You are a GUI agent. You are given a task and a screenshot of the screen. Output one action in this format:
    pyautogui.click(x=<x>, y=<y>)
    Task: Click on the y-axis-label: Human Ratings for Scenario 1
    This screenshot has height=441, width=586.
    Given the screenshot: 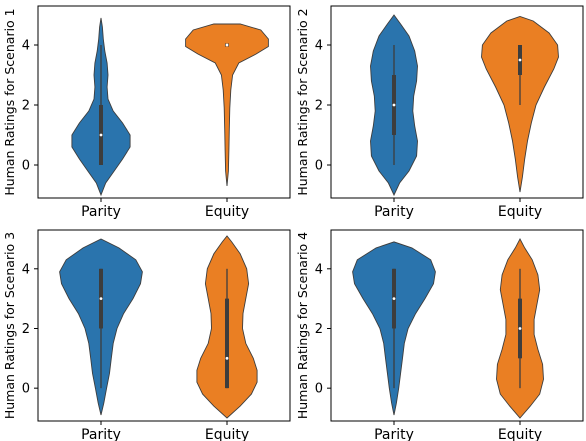 What is the action you would take?
    pyautogui.click(x=9, y=101)
    